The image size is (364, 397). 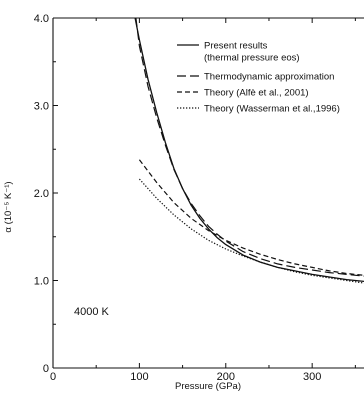 I want to click on legend-label-4: Theory (Wasserman et al.,1996), so click(x=272, y=109).